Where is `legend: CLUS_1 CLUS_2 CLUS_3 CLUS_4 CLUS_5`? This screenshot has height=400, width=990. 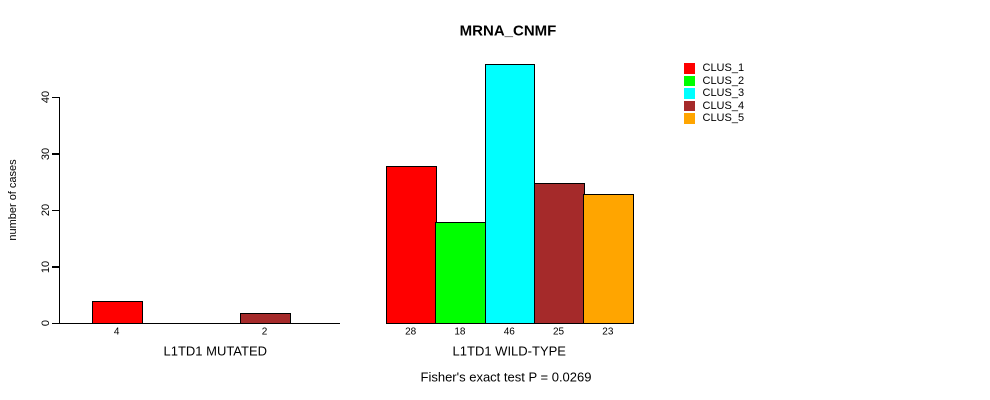
legend: CLUS_1 CLUS_2 CLUS_3 CLUS_4 CLUS_5 is located at coordinates (714, 93).